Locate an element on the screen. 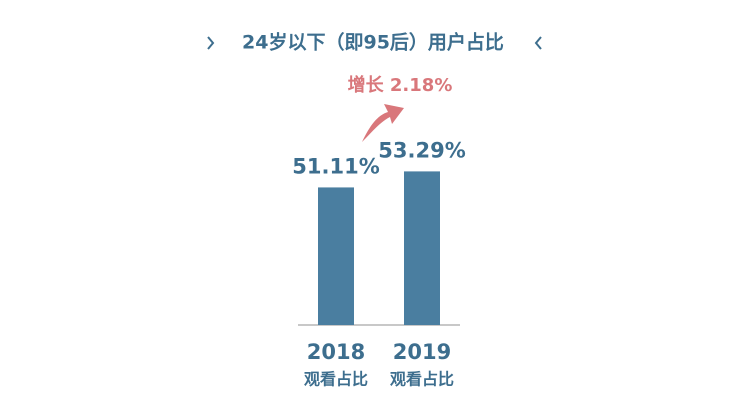 Image resolution: width=747 pixels, height=411 pixels. value-label: 51.11% is located at coordinates (335, 166).